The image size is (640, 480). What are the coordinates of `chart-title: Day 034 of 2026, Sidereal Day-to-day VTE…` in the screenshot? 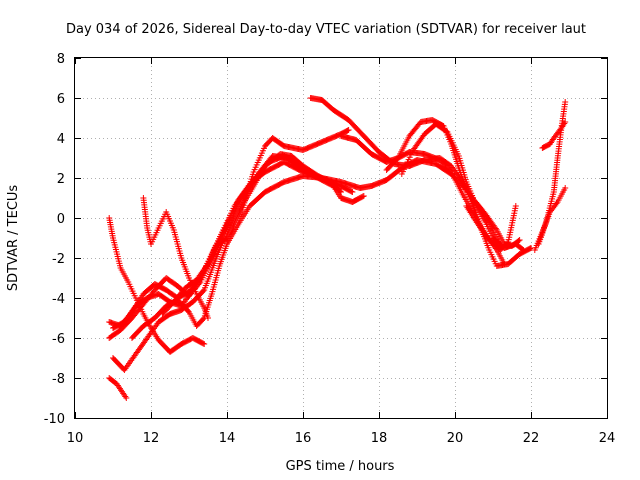 It's located at (326, 29).